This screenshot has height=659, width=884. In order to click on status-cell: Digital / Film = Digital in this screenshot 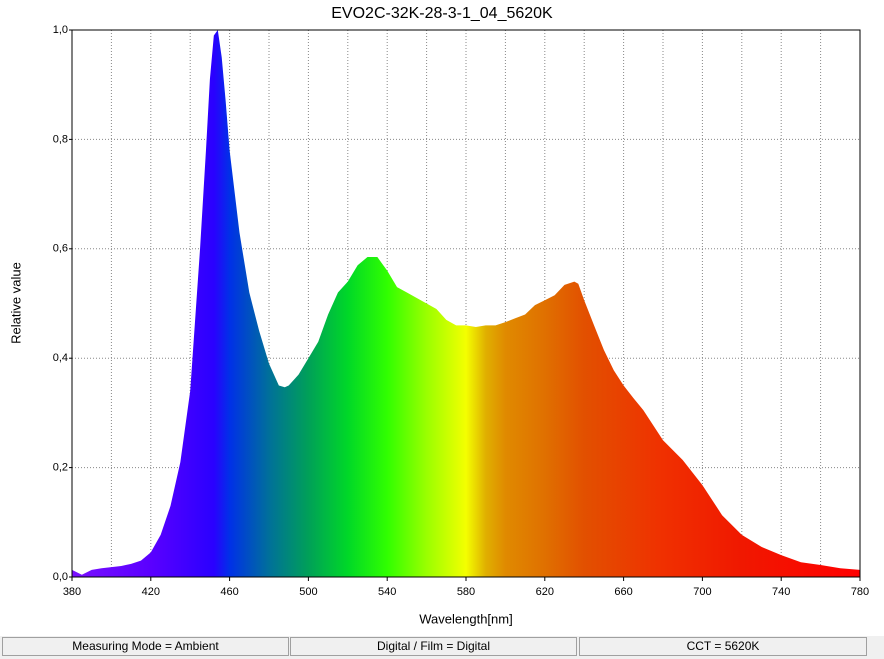, I will do `click(433, 646)`.